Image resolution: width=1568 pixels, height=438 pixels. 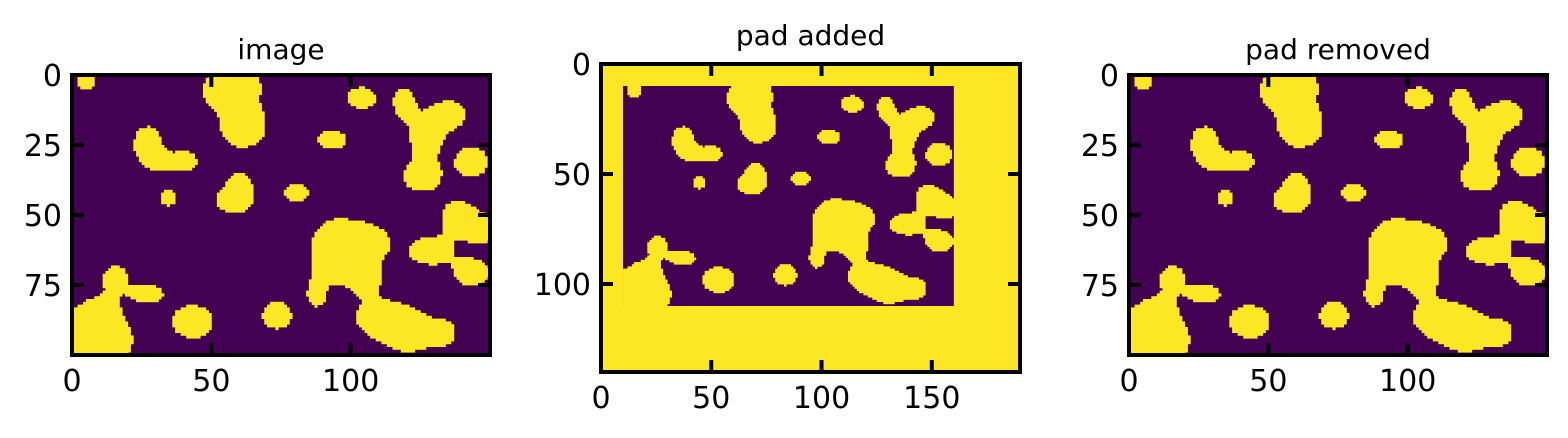 What do you see at coordinates (562, 285) in the screenshot?
I see `y-tick-label: 100` at bounding box center [562, 285].